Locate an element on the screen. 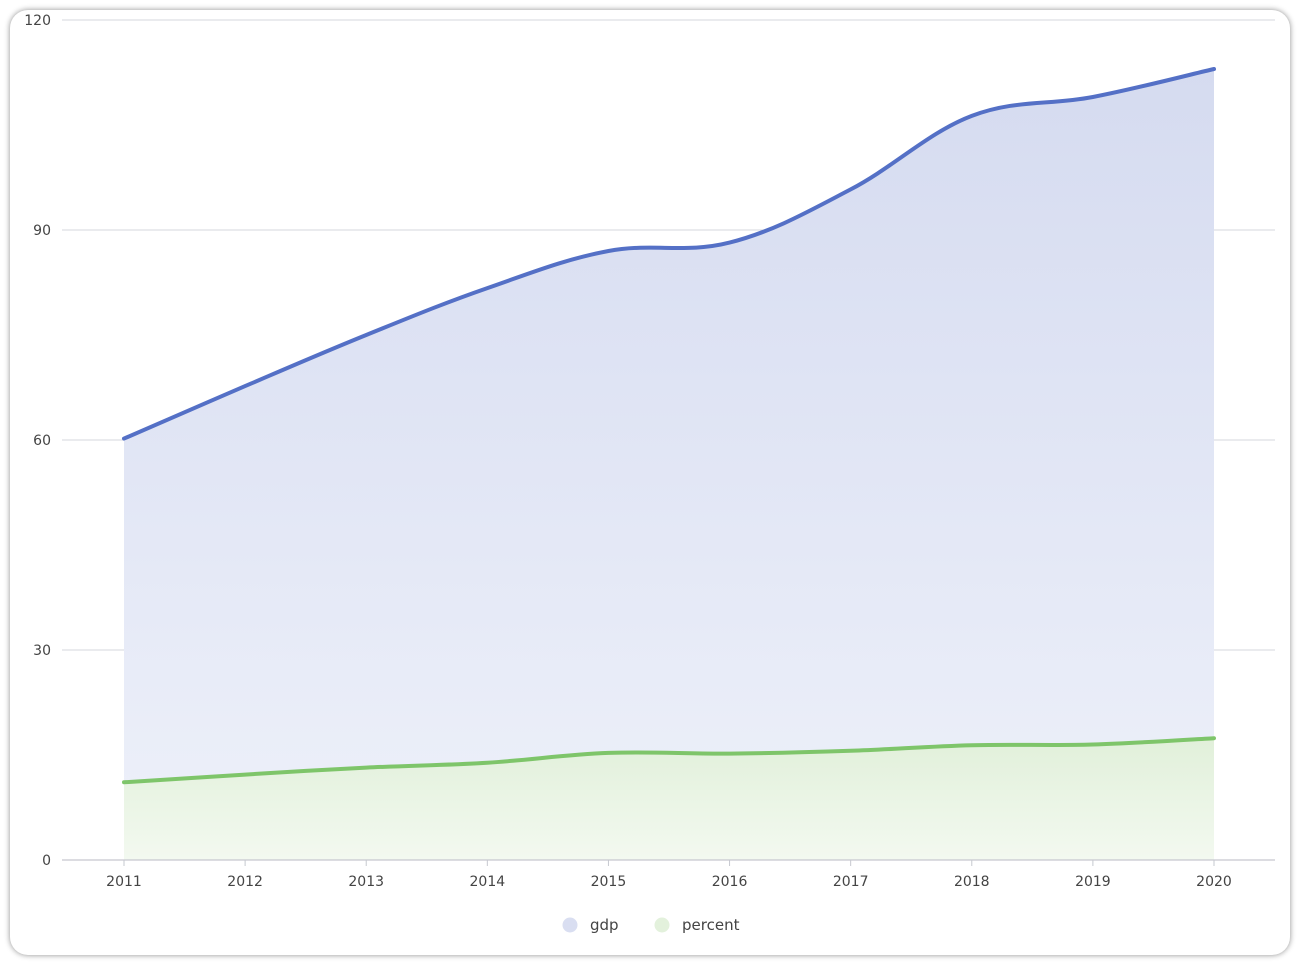 This screenshot has height=966, width=1301. x-tick-label: 2016 is located at coordinates (730, 882).